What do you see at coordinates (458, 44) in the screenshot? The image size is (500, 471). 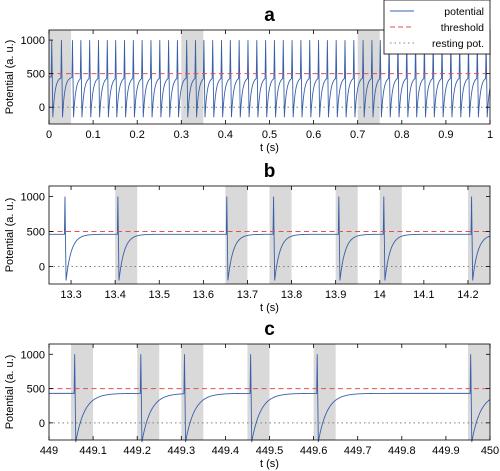 I see `legend-label-resting: resting pot.` at bounding box center [458, 44].